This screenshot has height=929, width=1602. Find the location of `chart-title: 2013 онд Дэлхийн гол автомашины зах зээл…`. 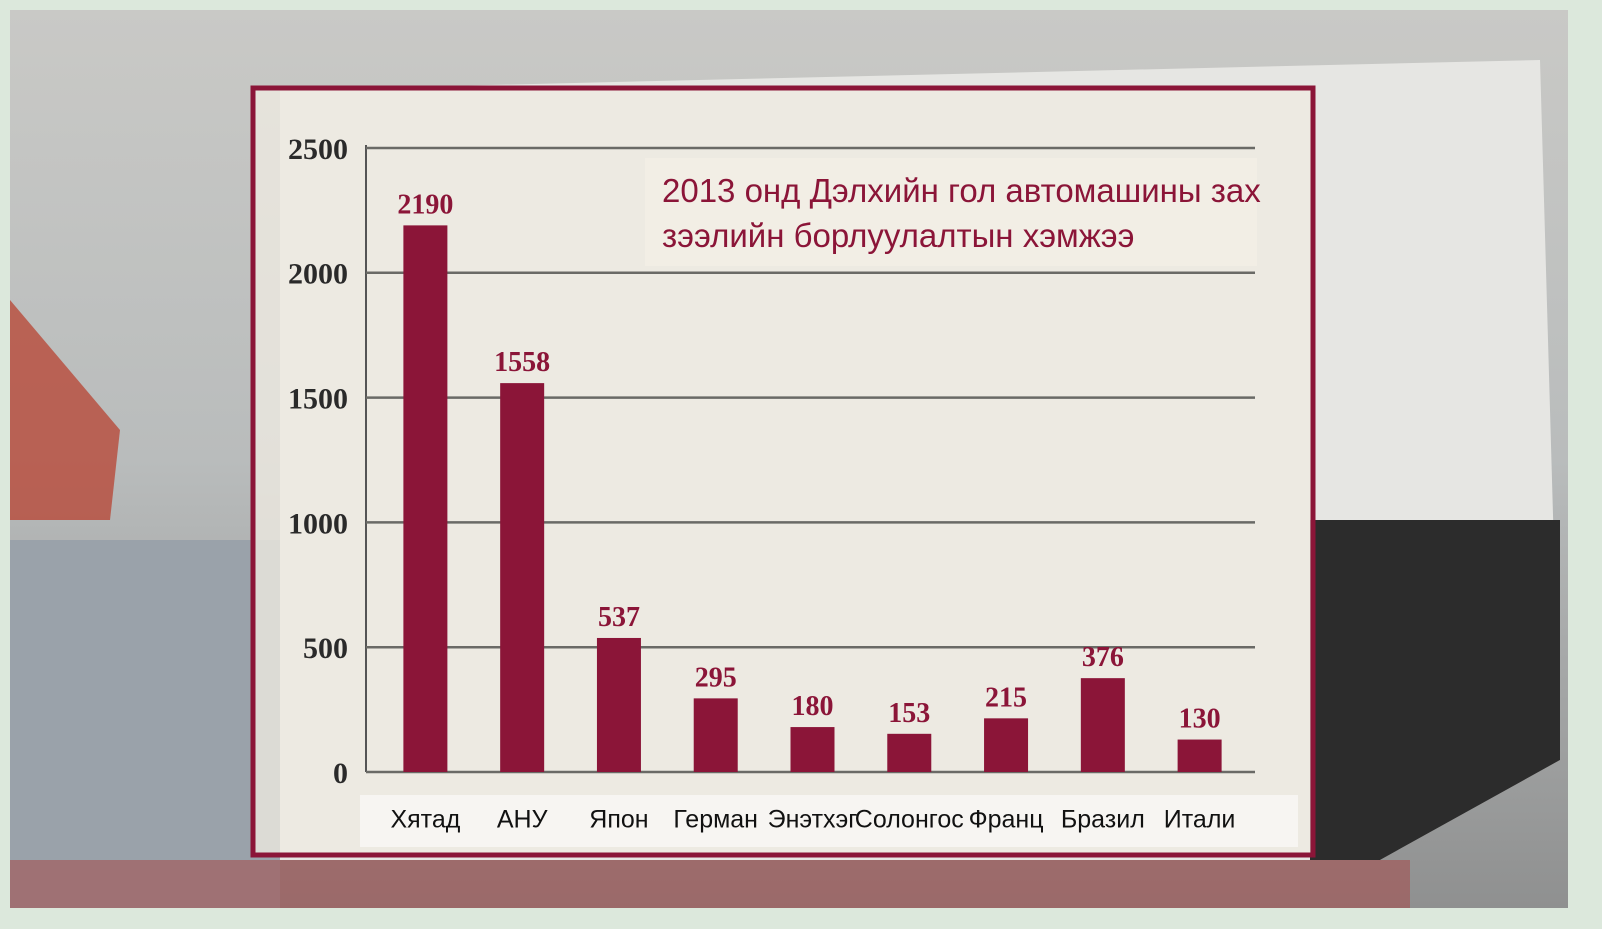

chart-title: 2013 онд Дэлхийн гол автомашины зах зээл… is located at coordinates (961, 213).